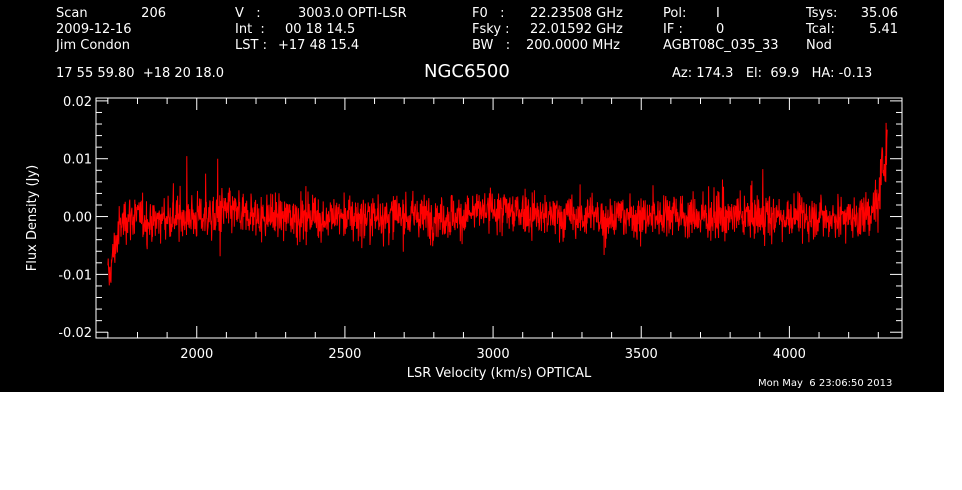 This screenshot has width=962, height=490. Describe the element at coordinates (196, 354) in the screenshot. I see `x-tick-label: 2000` at that location.